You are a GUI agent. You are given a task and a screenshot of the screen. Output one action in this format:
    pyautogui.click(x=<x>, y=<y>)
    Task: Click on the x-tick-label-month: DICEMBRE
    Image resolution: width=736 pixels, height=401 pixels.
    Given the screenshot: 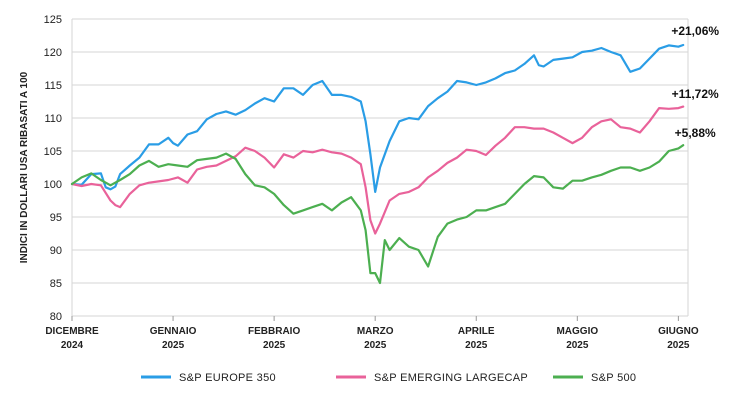 What is the action you would take?
    pyautogui.click(x=72, y=331)
    